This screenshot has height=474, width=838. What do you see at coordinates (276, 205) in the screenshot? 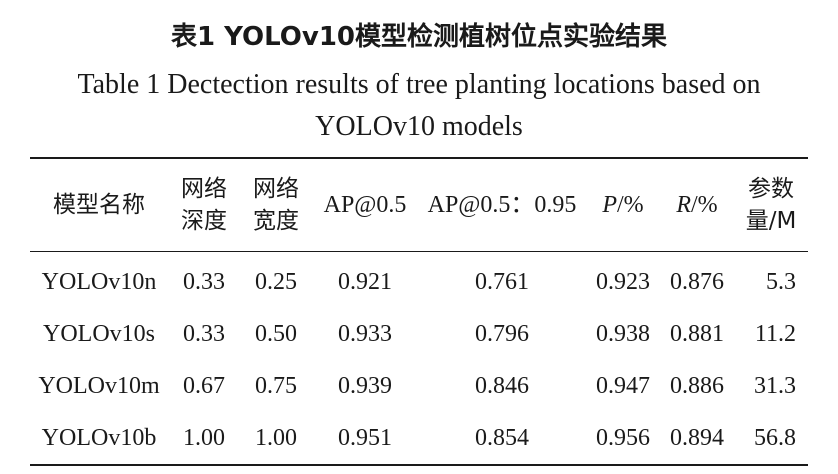
I see `header-network-width: 网络 宽度` at bounding box center [276, 205].